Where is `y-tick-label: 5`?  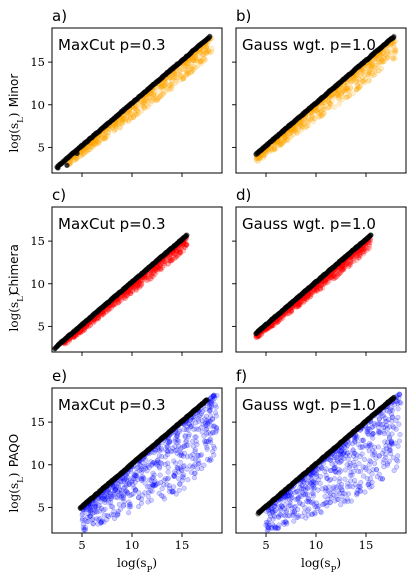
y-tick-label: 5 is located at coordinates (41, 147).